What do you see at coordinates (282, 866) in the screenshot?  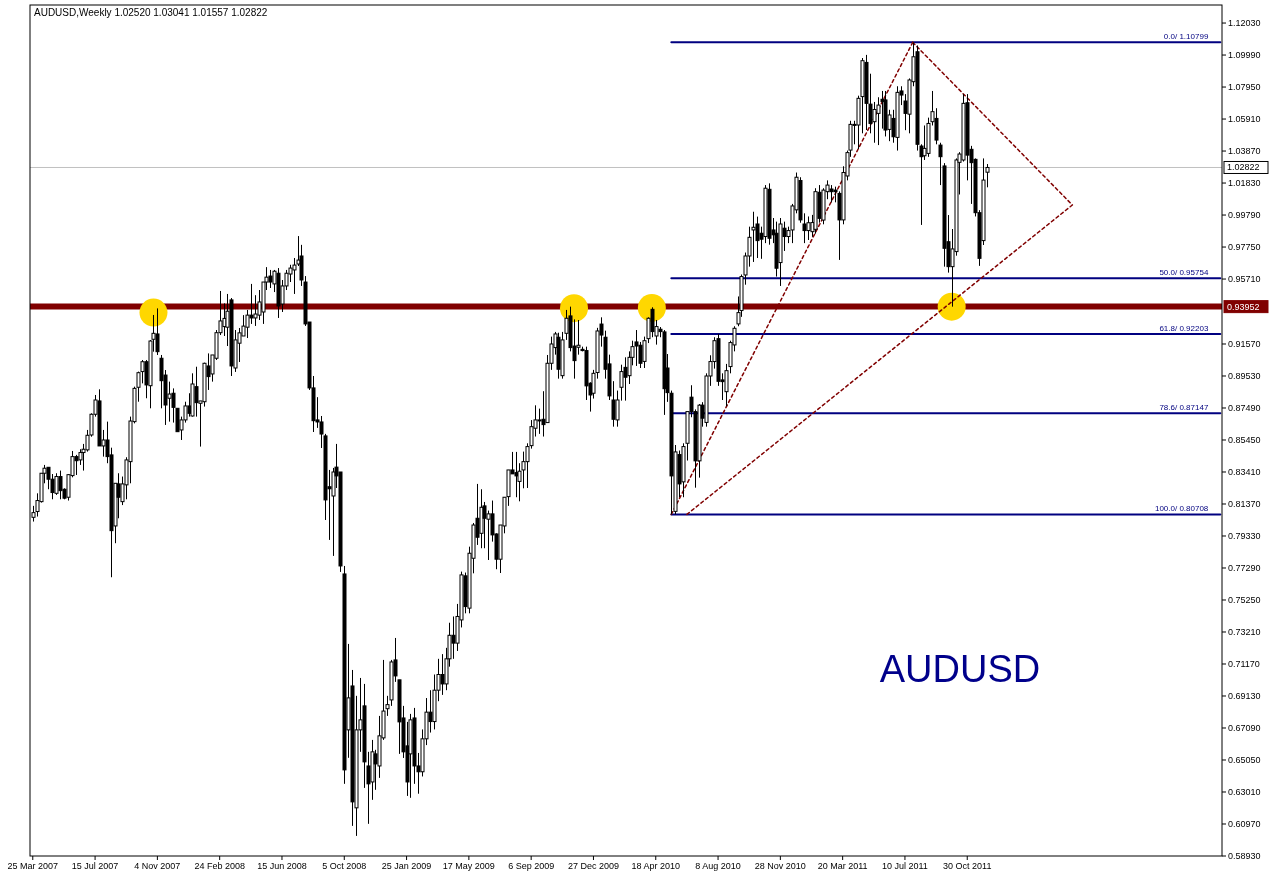 I see `x-tick-label: 15 Jun 2008` at bounding box center [282, 866].